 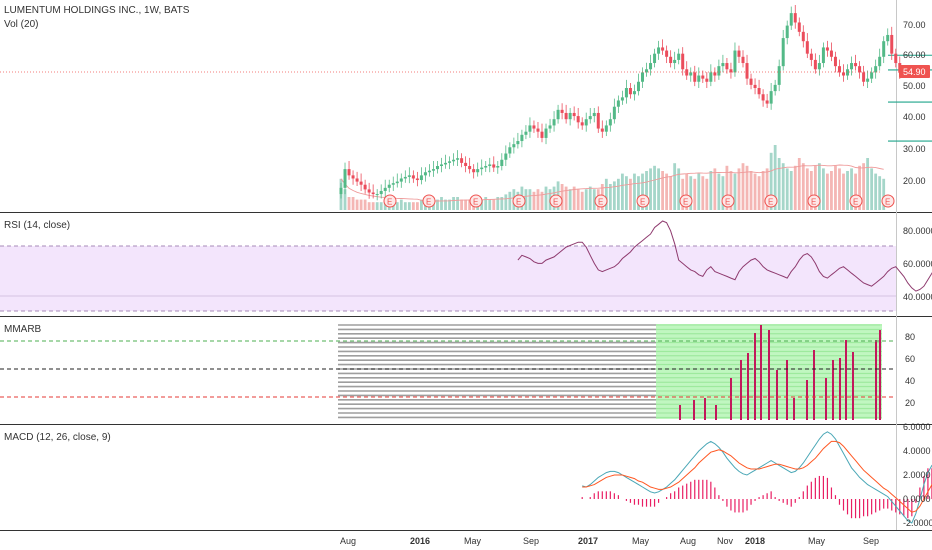 What do you see at coordinates (917, 231) in the screenshot?
I see `rsi-tick: 80.0000` at bounding box center [917, 231].